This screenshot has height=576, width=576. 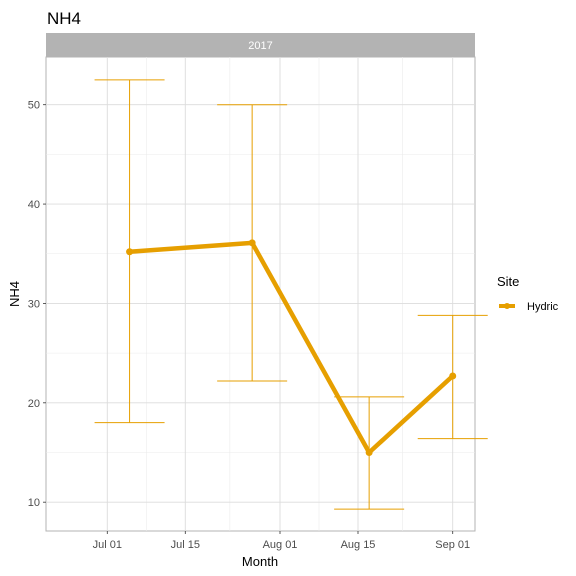 I want to click on y-tick-label: 40, so click(x=34, y=205).